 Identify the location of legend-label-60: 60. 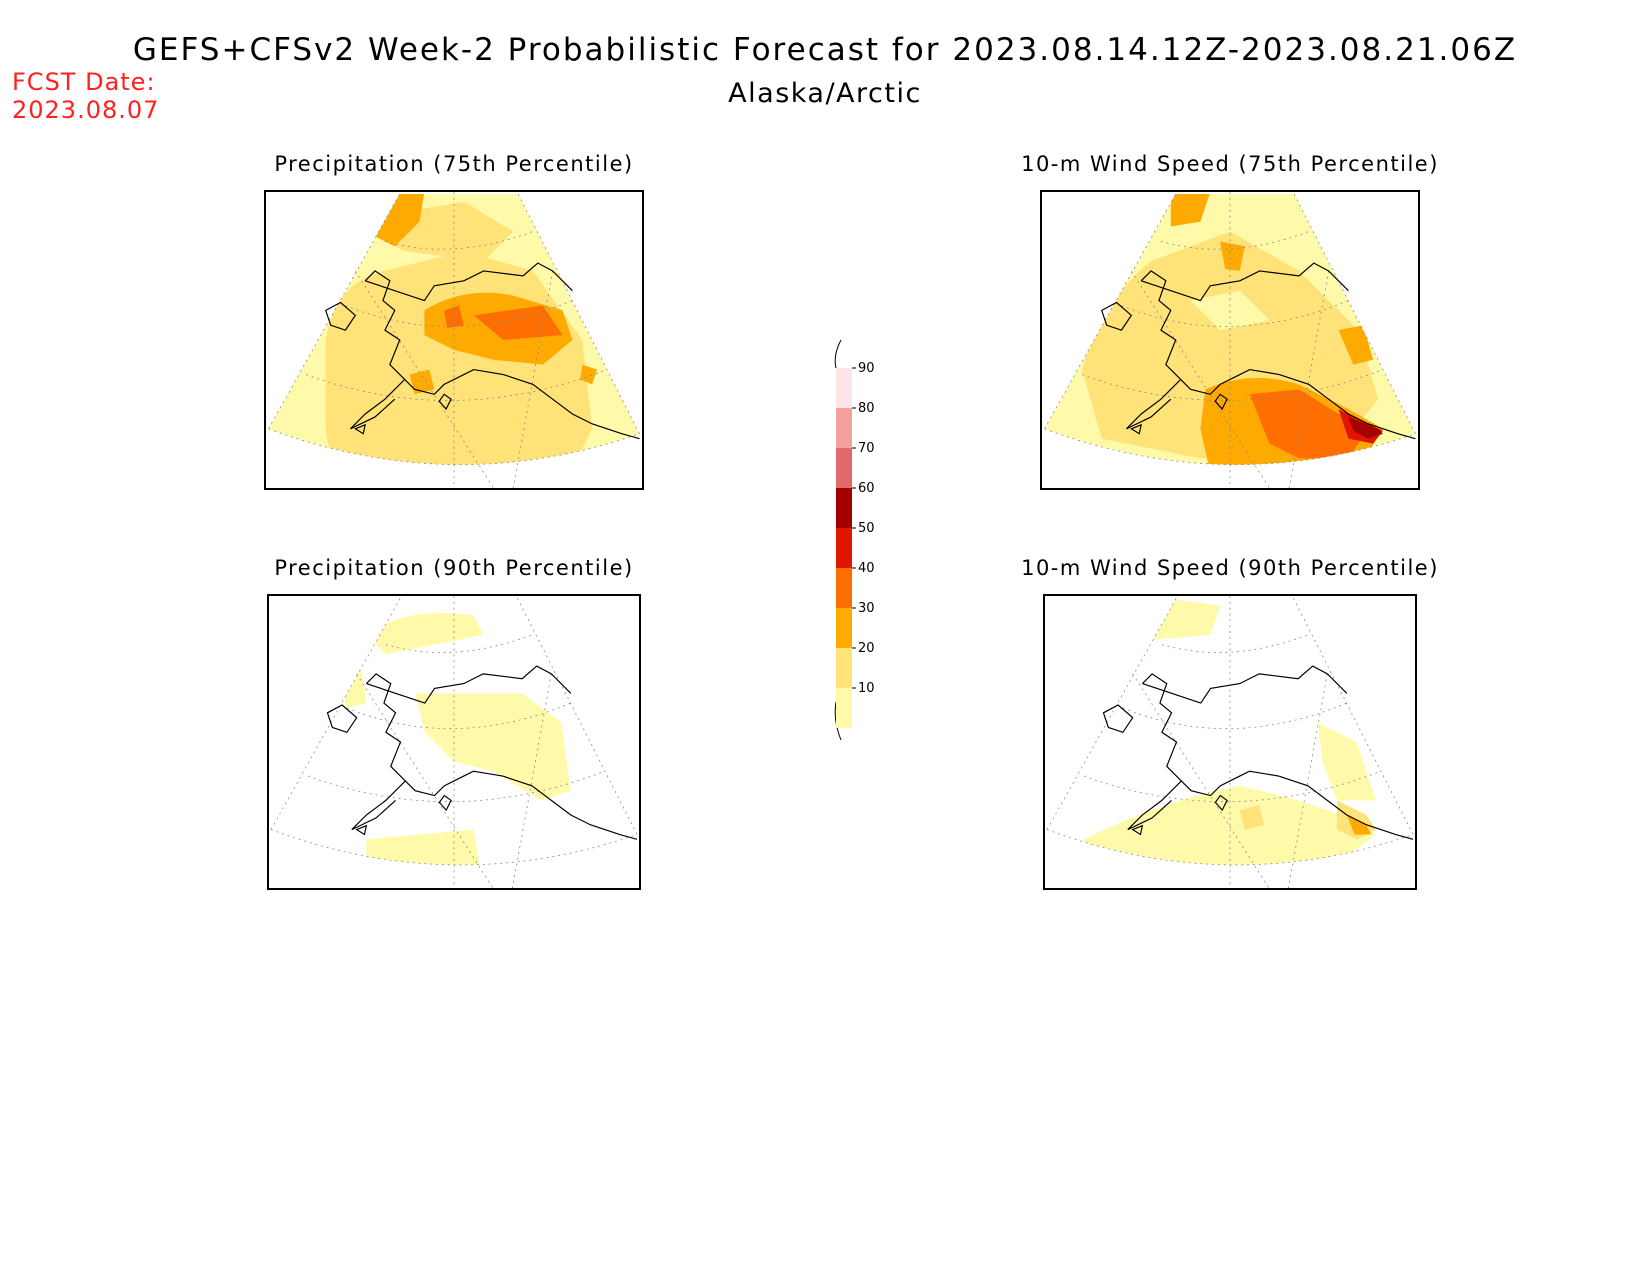
(866, 488).